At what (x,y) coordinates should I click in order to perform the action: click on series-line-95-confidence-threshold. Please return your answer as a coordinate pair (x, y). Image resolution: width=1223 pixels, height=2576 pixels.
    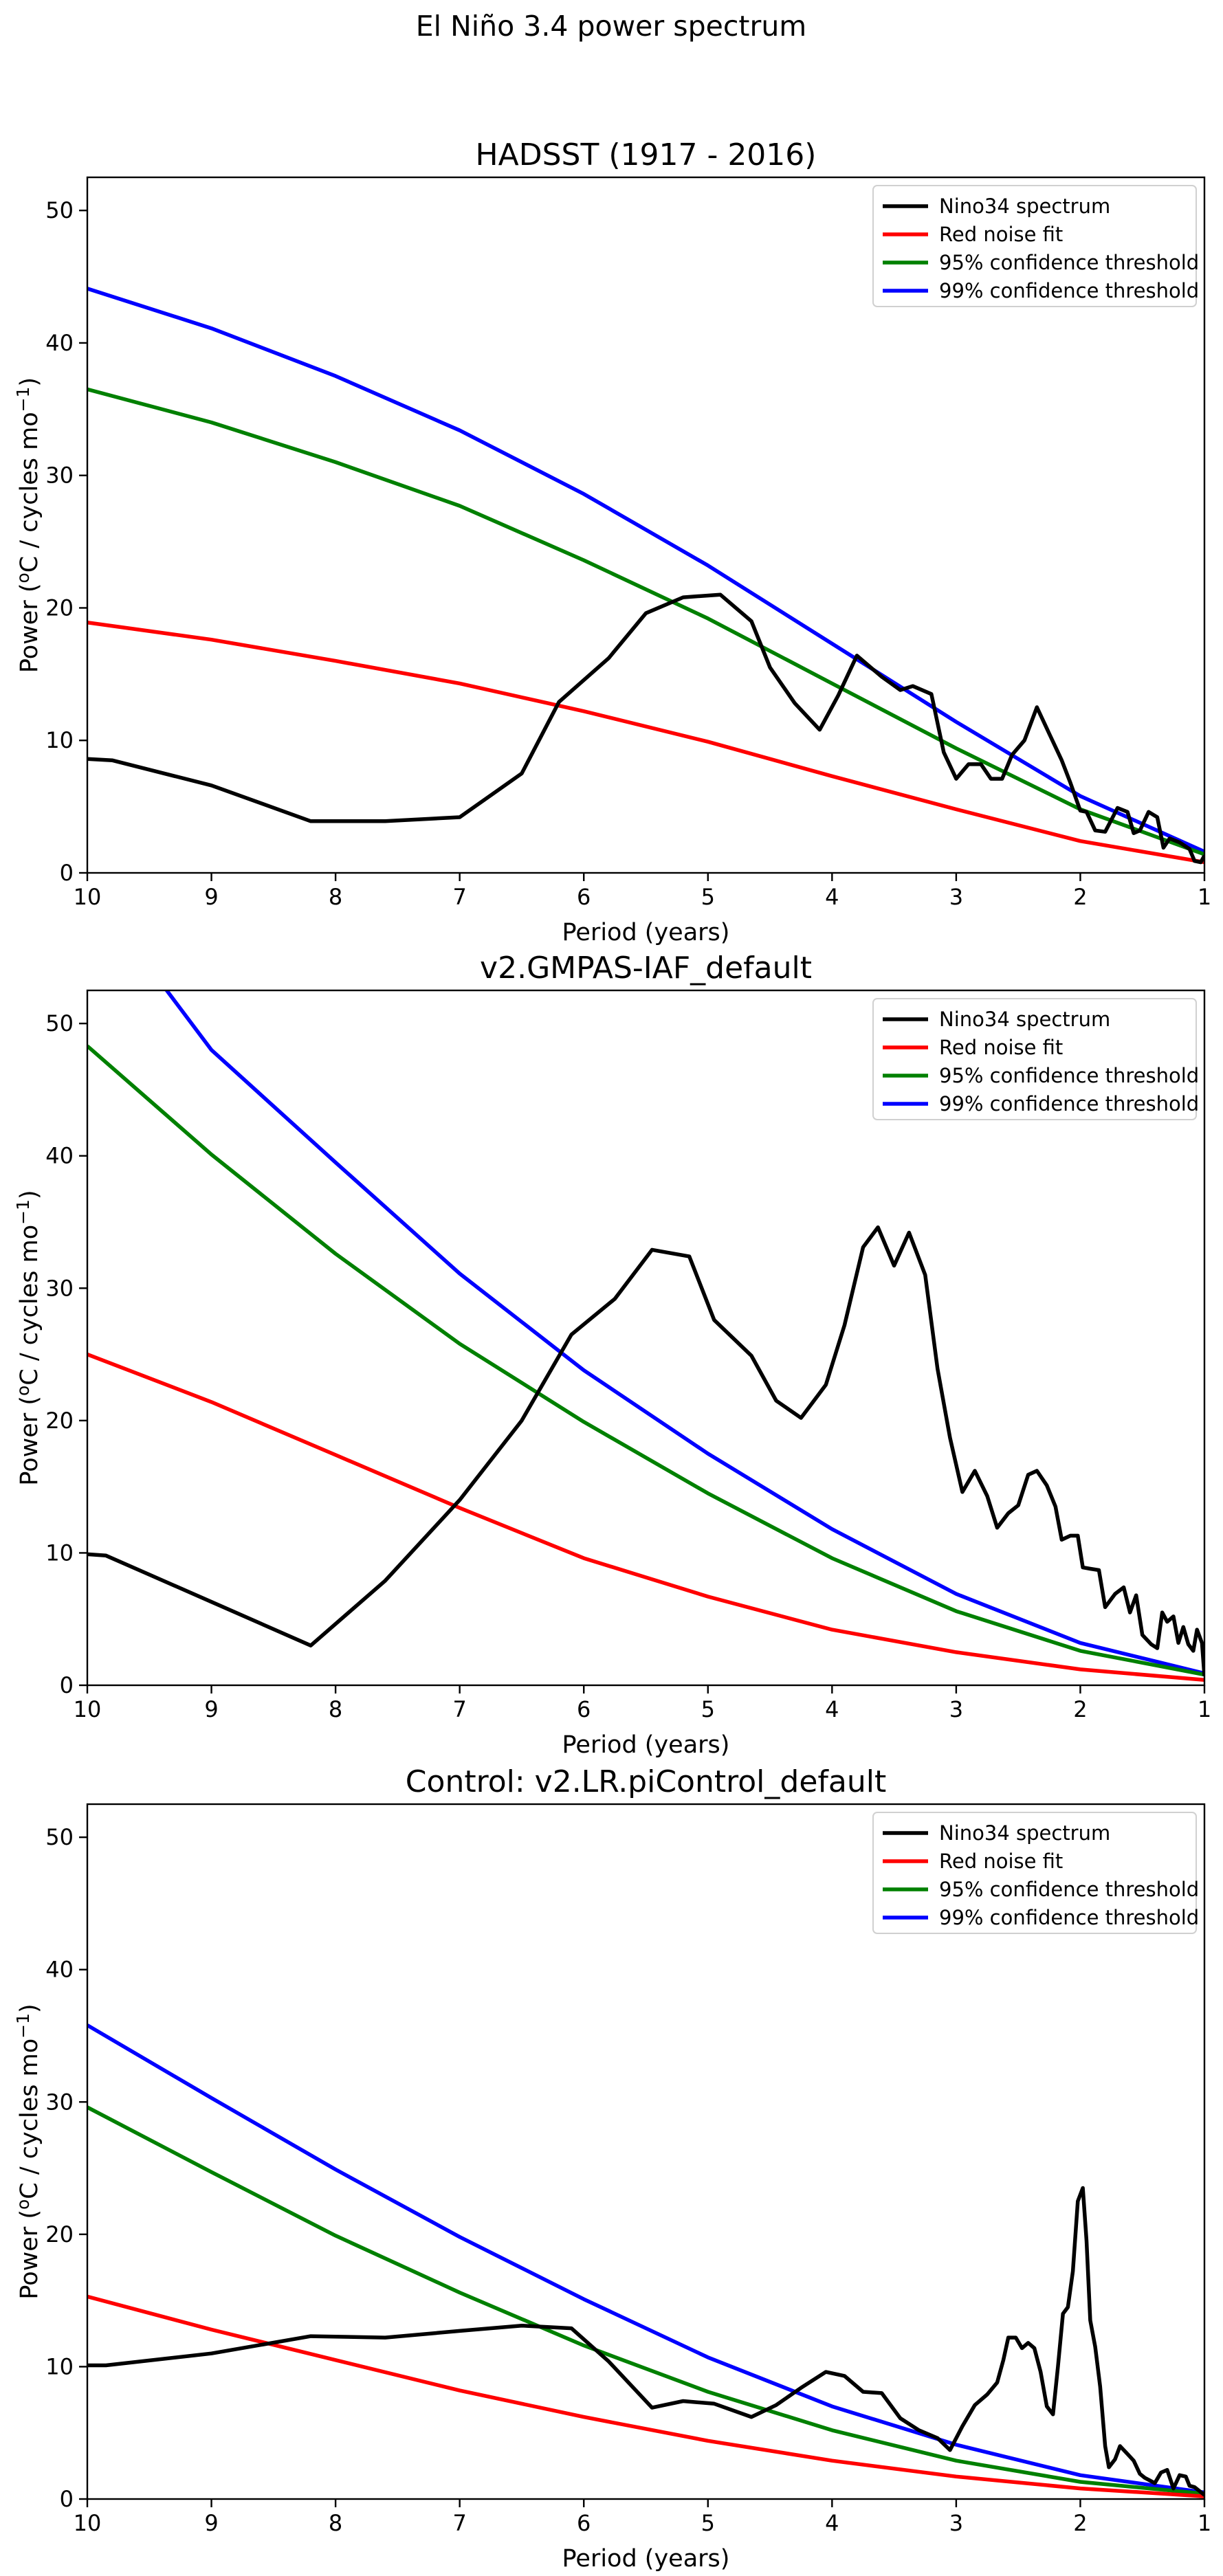
    Looking at the image, I should click on (646, 2300).